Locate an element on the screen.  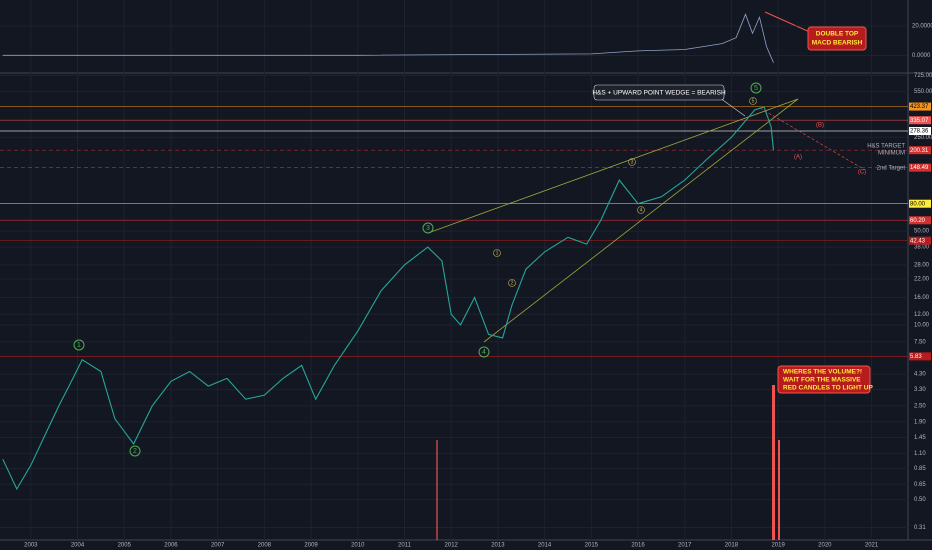
annotation-text: H&S + UPWARD POINT WEDGE = BEARISH is located at coordinates (659, 93).